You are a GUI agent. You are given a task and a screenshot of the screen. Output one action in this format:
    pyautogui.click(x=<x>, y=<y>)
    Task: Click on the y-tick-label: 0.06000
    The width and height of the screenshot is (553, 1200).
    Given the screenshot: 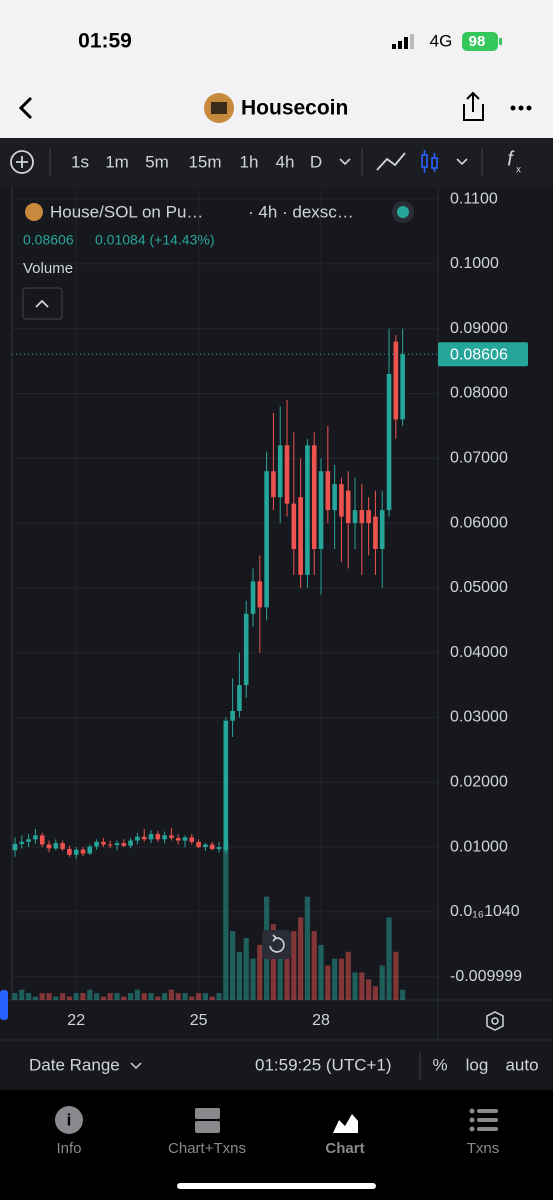 What is the action you would take?
    pyautogui.click(x=479, y=522)
    